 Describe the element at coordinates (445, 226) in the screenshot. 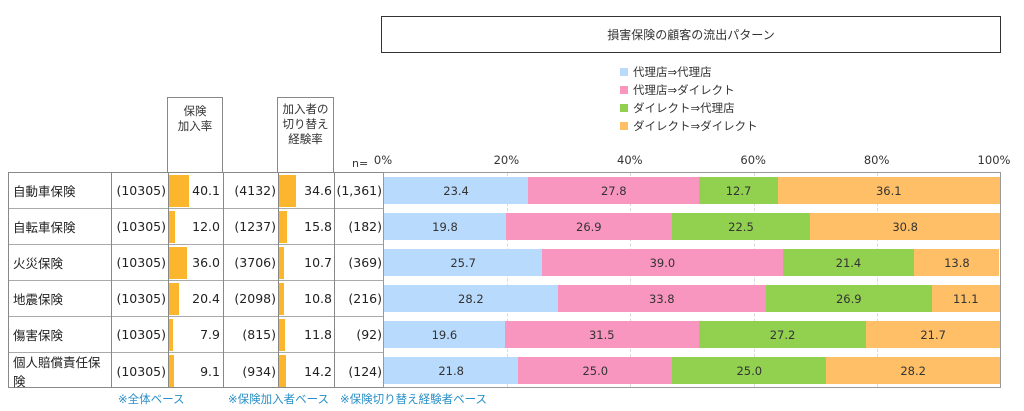

I see `data-label: 19.8` at that location.